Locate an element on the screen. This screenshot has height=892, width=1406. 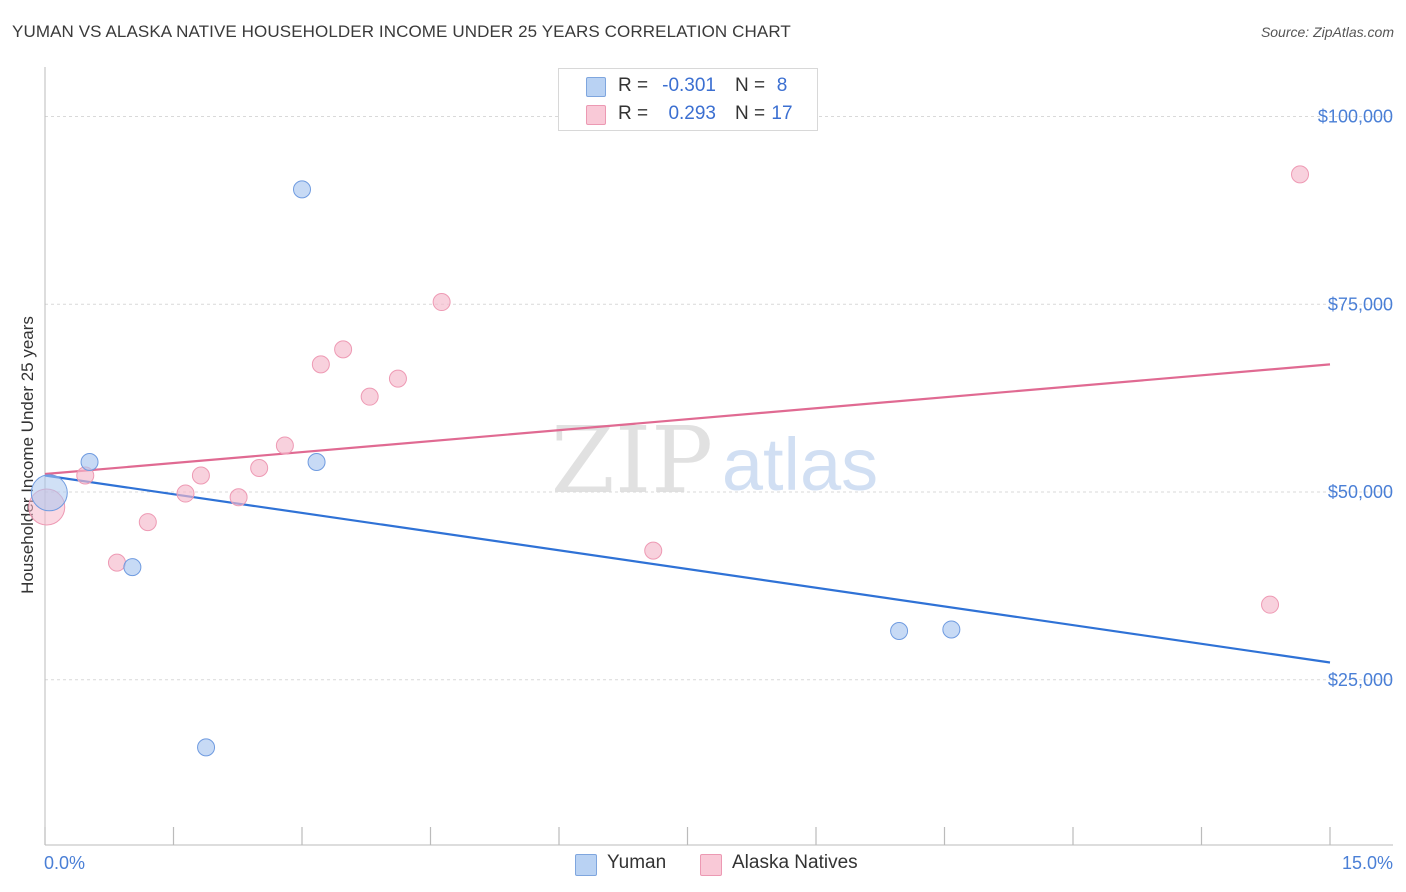
y-tick-label: $50,000 is located at coordinates (1360, 492).